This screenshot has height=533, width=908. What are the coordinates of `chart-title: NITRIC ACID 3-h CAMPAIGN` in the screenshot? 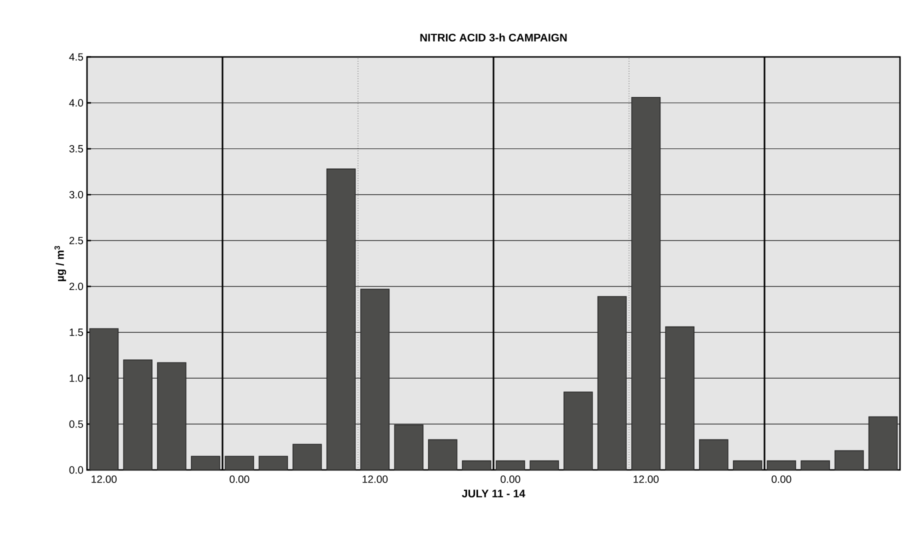 It's located at (493, 37).